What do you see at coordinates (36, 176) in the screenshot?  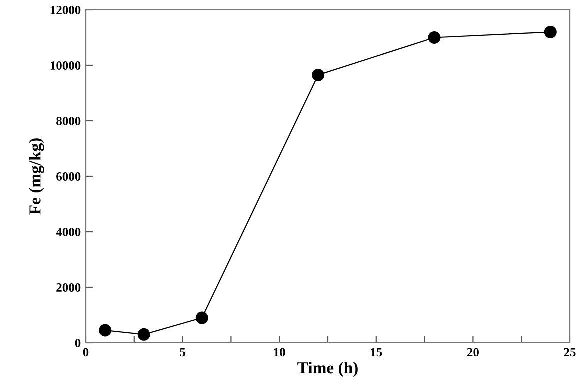 I see `y-axis-title: Fe (mg/kg)` at bounding box center [36, 176].